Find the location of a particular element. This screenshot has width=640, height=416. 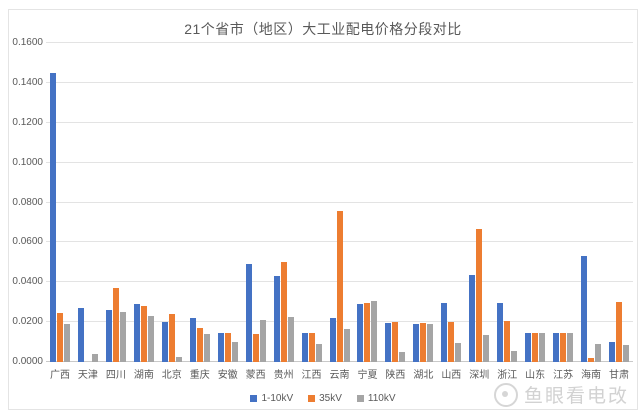

legend-label: 1-10kV is located at coordinates (277, 398).